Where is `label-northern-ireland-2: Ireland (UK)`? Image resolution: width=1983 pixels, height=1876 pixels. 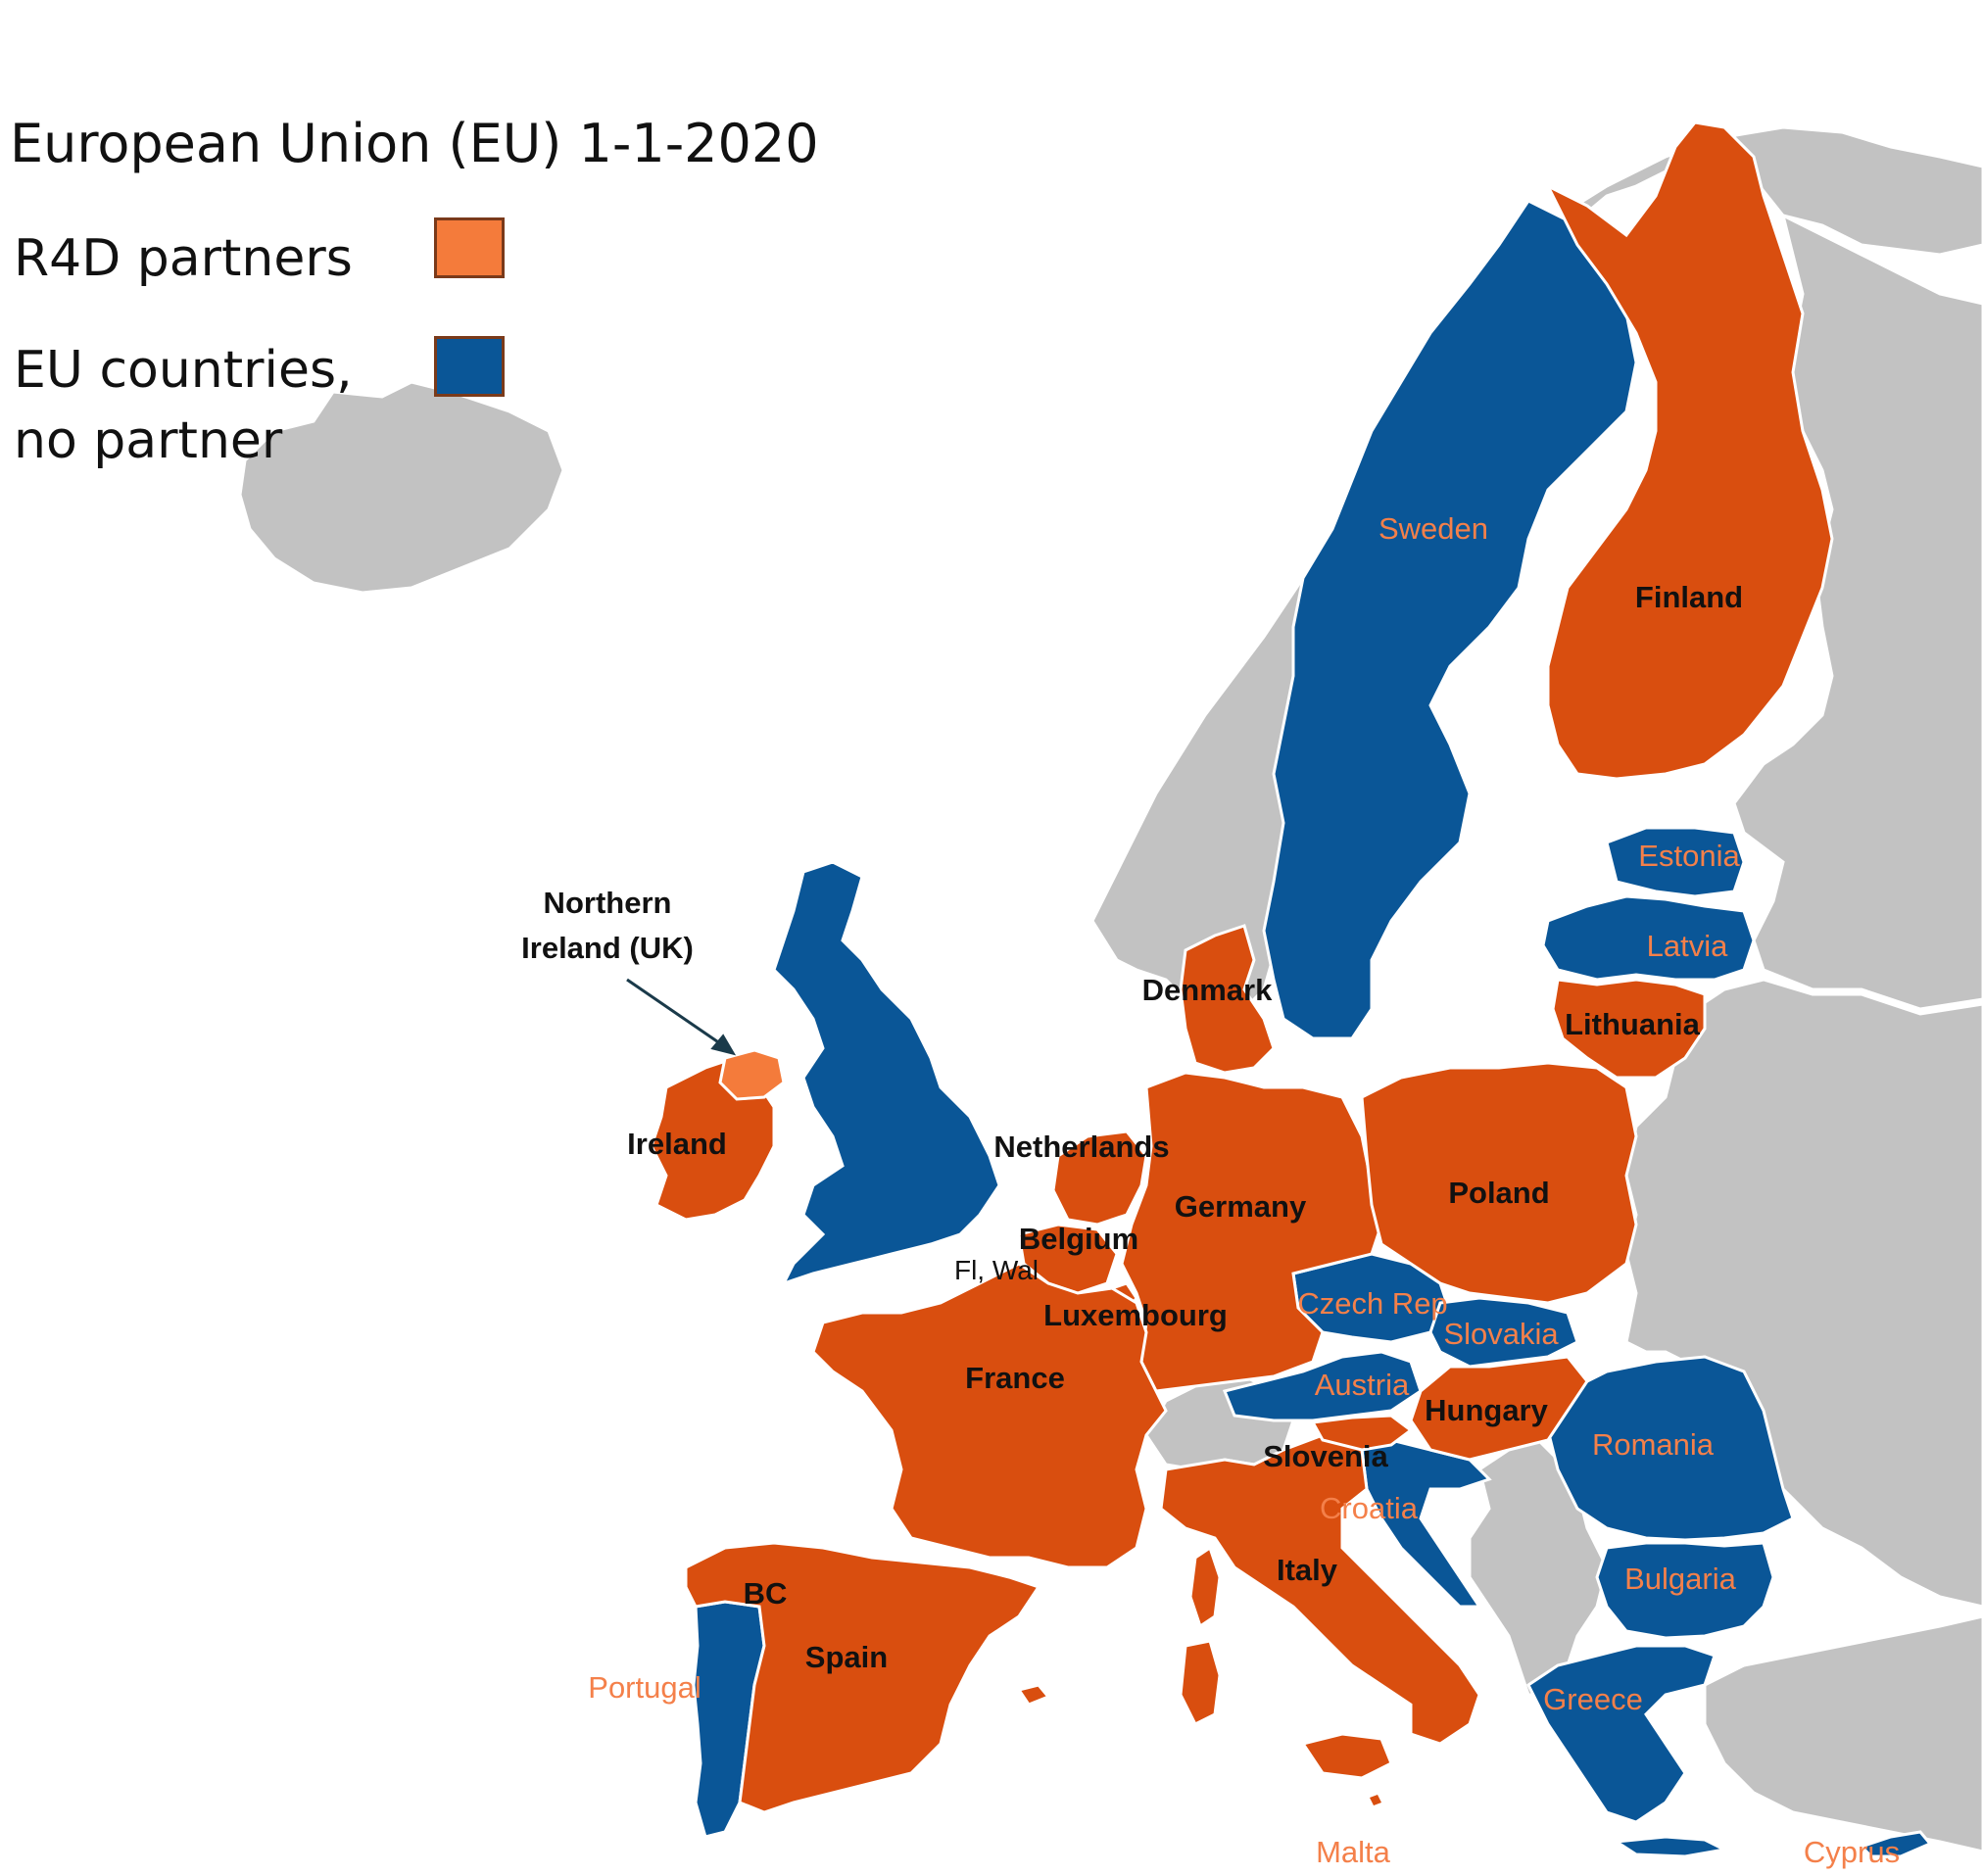
label-northern-ireland-2: Ireland (UK) is located at coordinates (607, 948).